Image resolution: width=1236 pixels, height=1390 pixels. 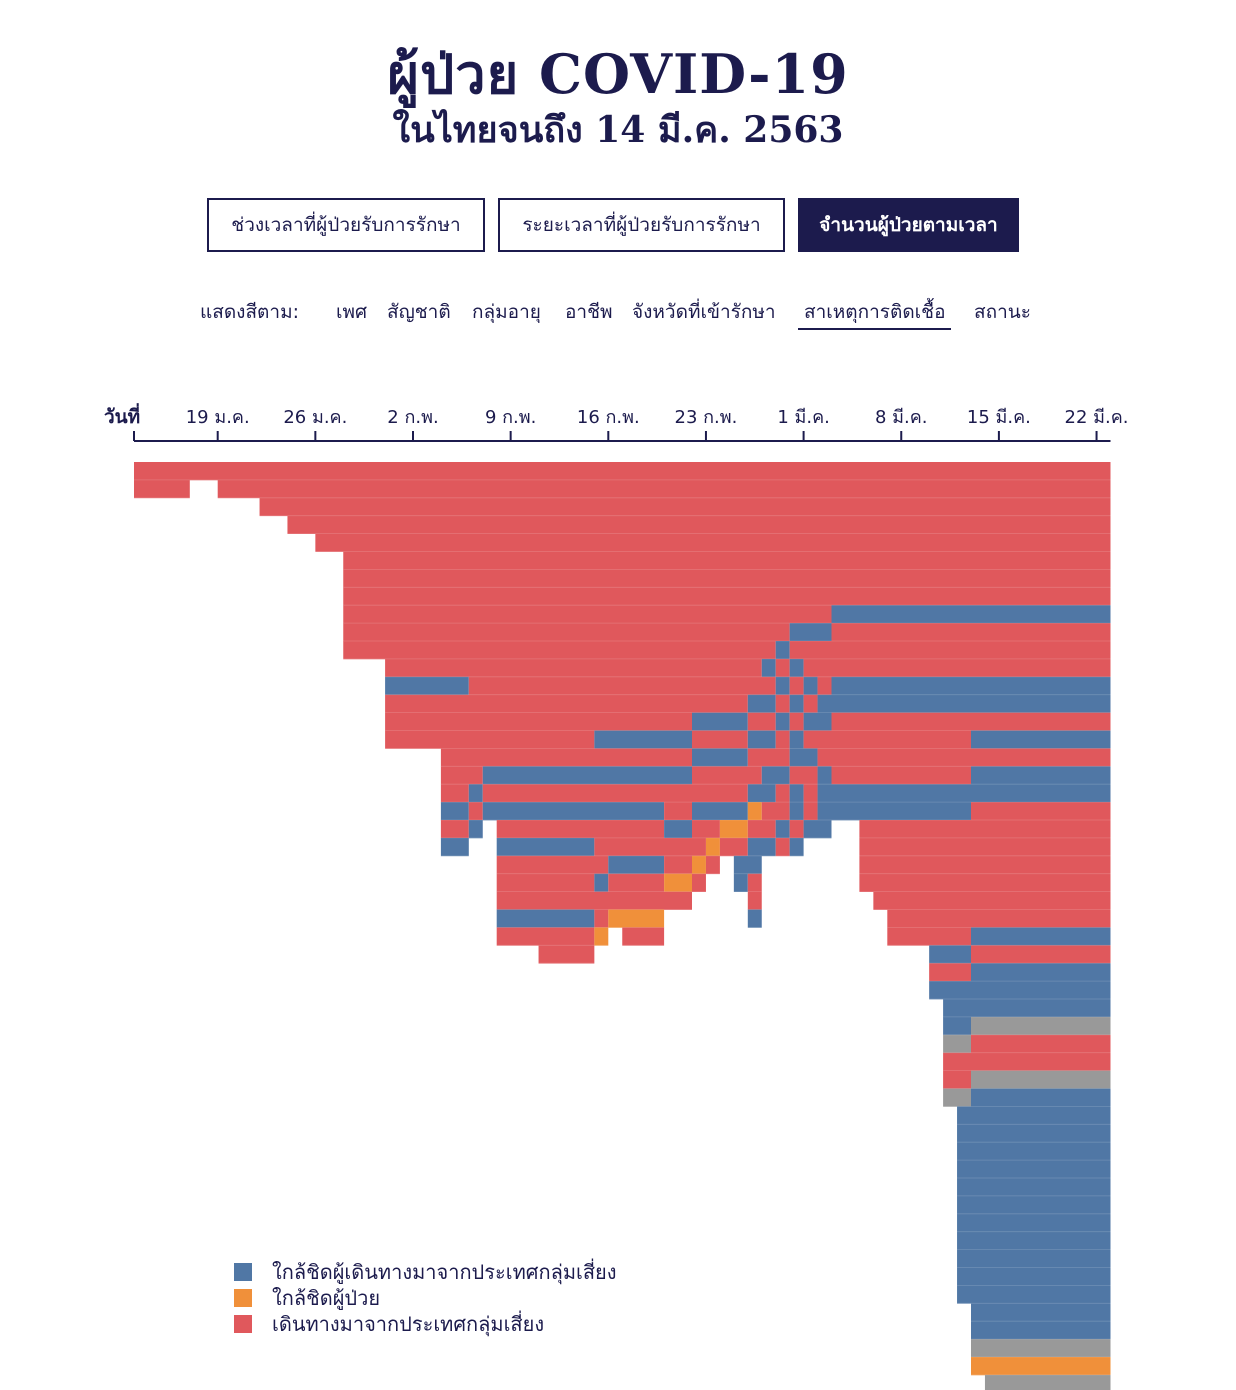 What do you see at coordinates (122, 415) in the screenshot?
I see `x-axis-label: วันที่` at bounding box center [122, 415].